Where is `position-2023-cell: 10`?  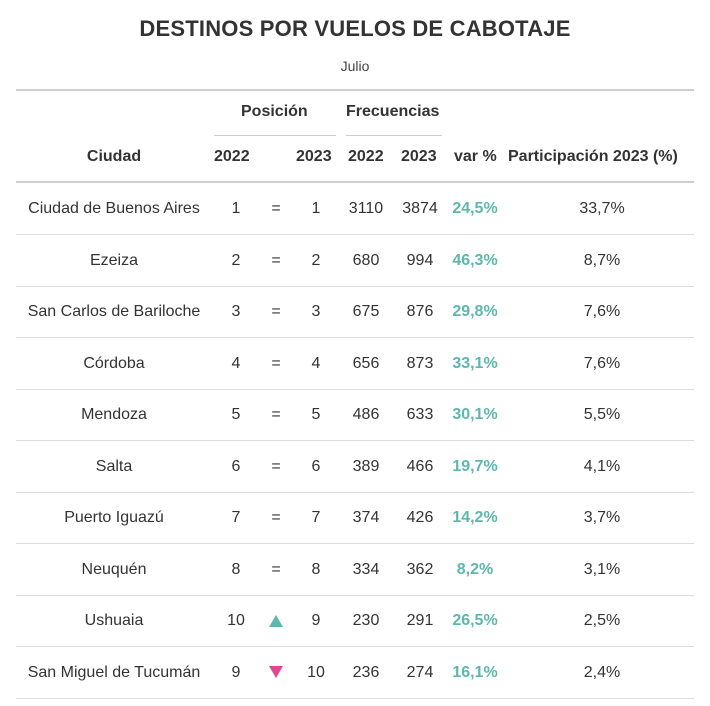
position-2023-cell: 10 is located at coordinates (316, 672).